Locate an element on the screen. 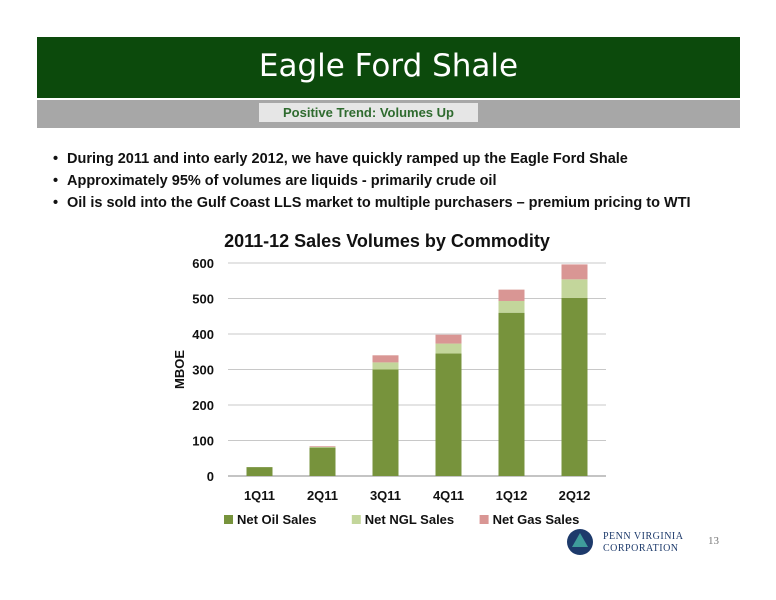 The height and width of the screenshot is (600, 776). y-tick-label: 600 is located at coordinates (203, 263).